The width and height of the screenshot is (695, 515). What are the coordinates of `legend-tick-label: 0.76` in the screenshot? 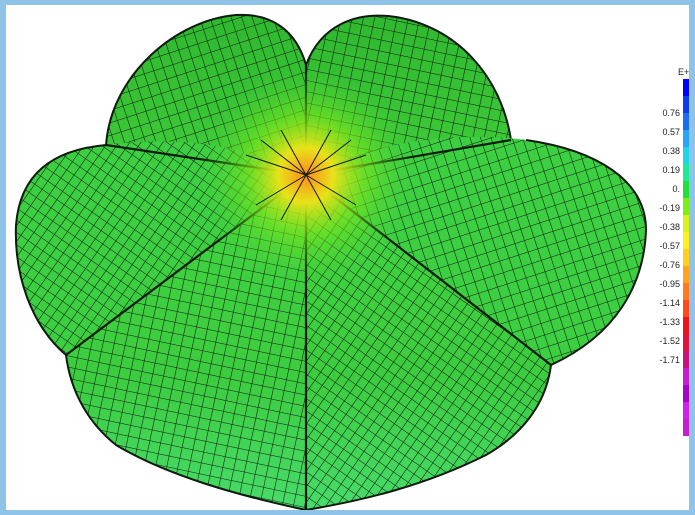 It's located at (671, 113).